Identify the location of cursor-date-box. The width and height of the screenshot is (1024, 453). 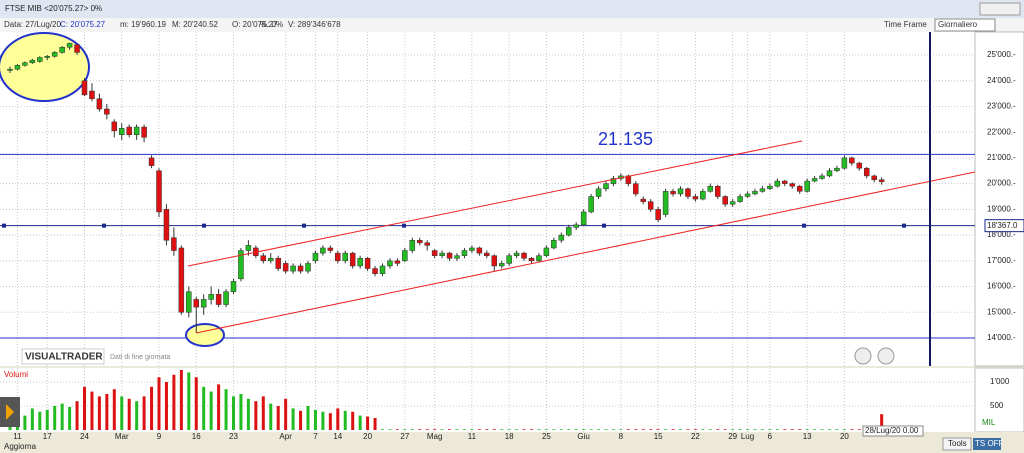
(893, 431).